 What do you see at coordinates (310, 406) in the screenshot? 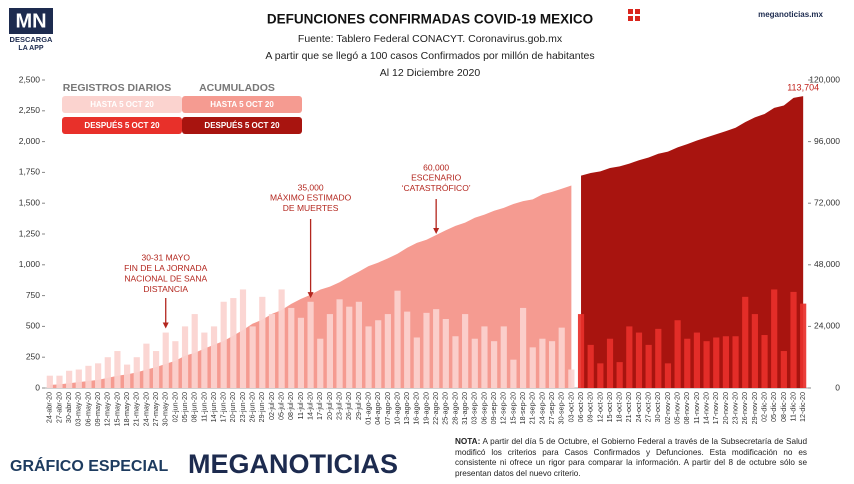
I see `x-tick-label: 14-jul-20` at bounding box center [310, 406].